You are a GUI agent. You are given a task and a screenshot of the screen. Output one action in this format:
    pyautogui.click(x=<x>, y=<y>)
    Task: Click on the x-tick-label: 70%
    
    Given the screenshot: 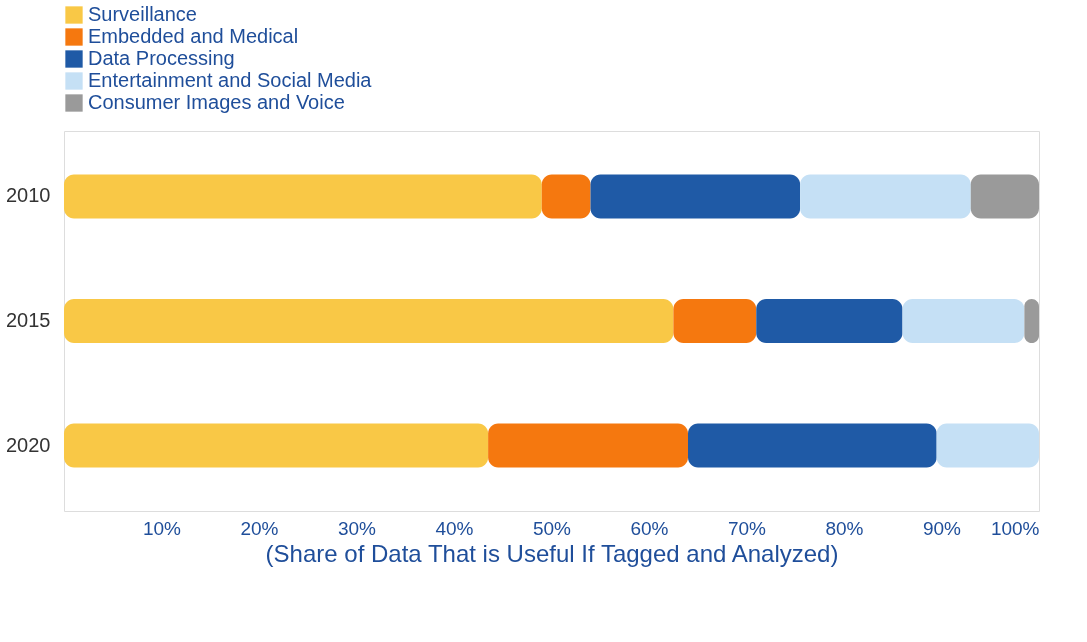 What is the action you would take?
    pyautogui.click(x=747, y=528)
    